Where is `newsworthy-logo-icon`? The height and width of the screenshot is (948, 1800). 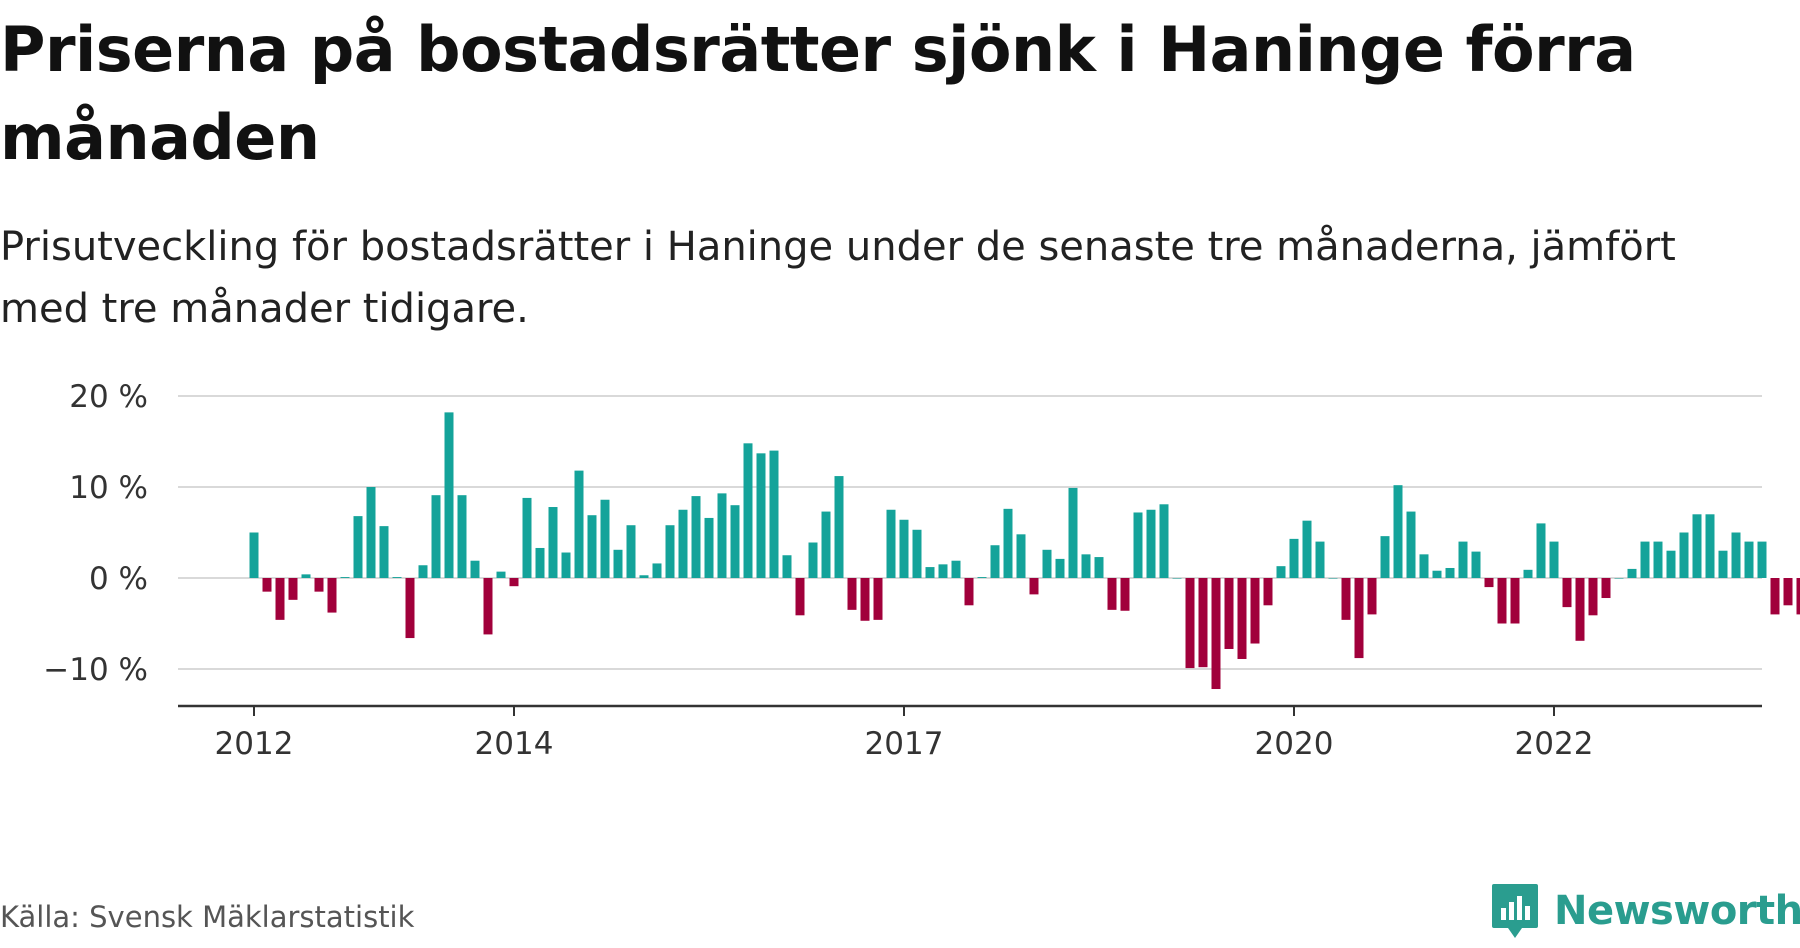
newsworthy-logo-icon is located at coordinates (1515, 911).